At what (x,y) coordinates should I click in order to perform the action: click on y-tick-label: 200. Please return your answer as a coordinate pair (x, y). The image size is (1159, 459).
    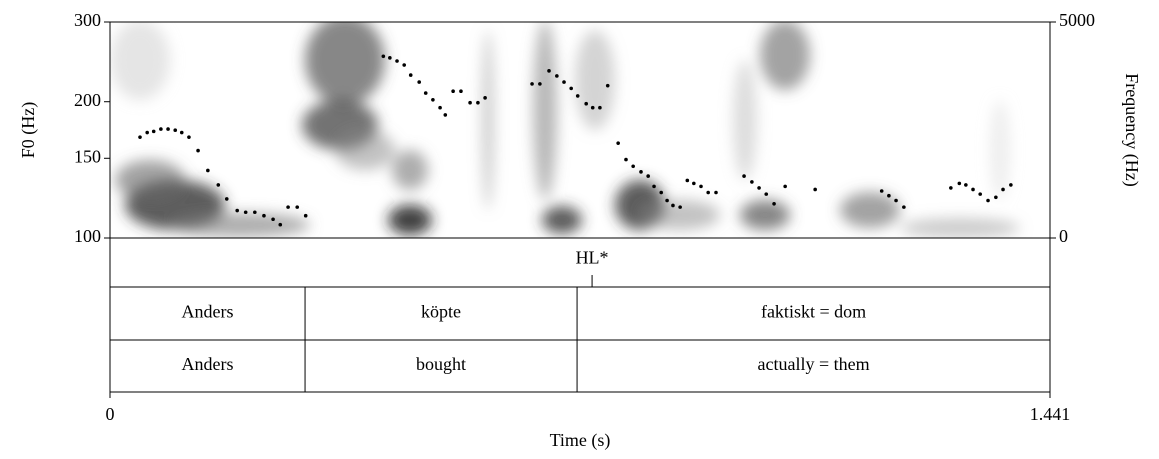
    Looking at the image, I should click on (87, 100).